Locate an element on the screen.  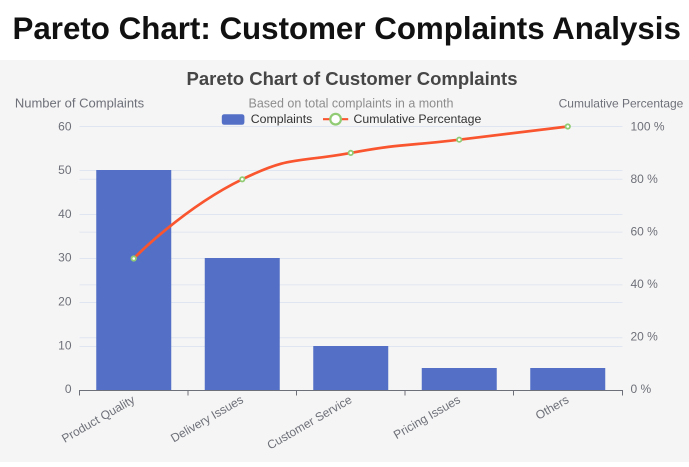
svg-text: 50 is located at coordinates (65, 170).